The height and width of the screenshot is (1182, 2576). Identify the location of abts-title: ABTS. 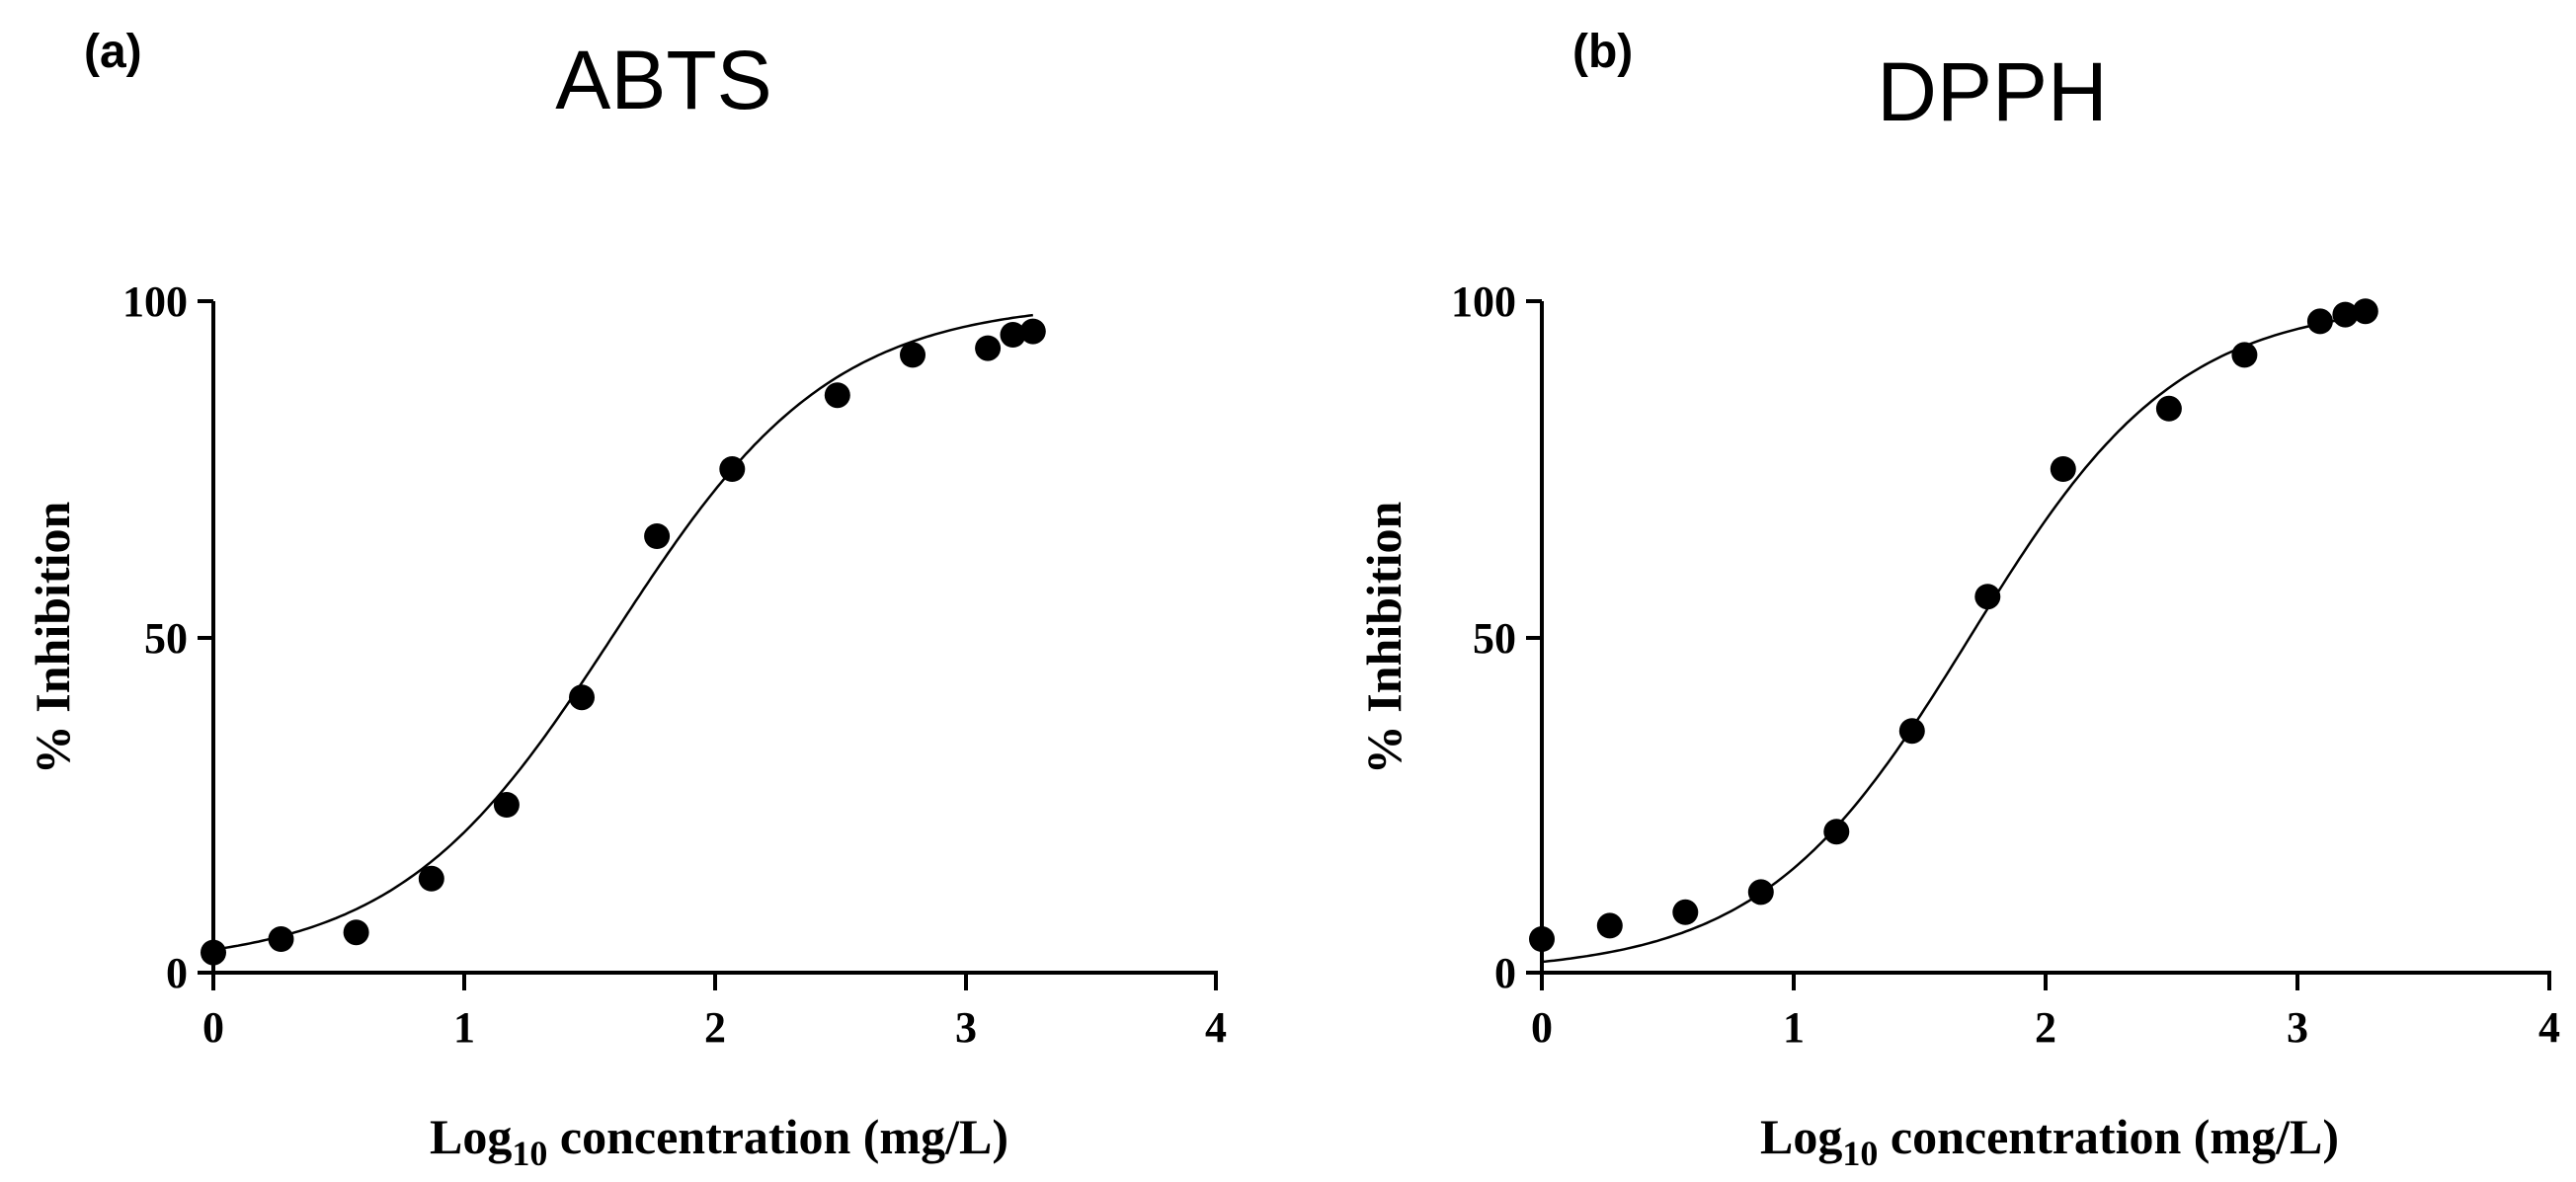
(663, 80).